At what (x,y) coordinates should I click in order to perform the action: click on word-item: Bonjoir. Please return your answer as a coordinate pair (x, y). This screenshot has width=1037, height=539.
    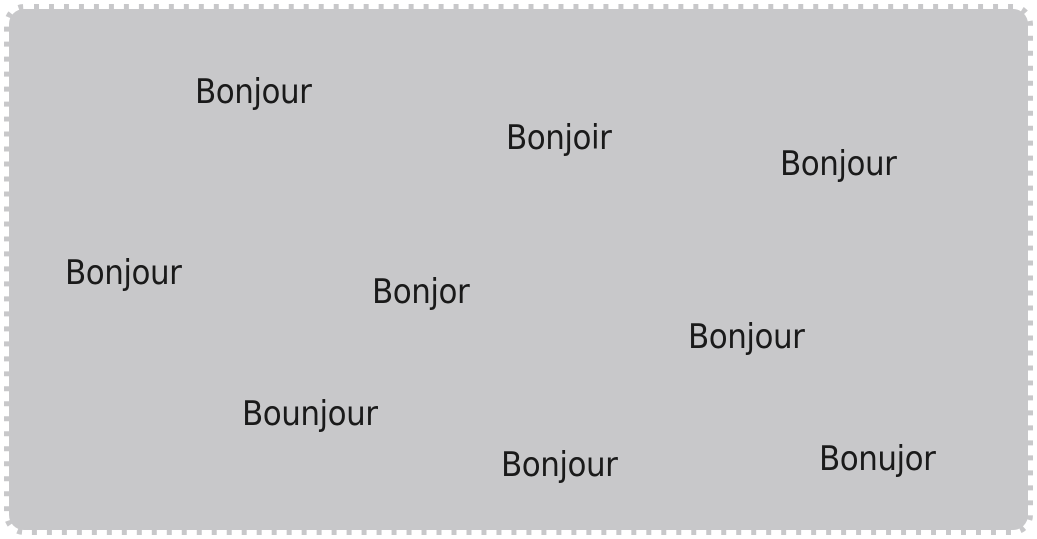
    Looking at the image, I should click on (559, 138).